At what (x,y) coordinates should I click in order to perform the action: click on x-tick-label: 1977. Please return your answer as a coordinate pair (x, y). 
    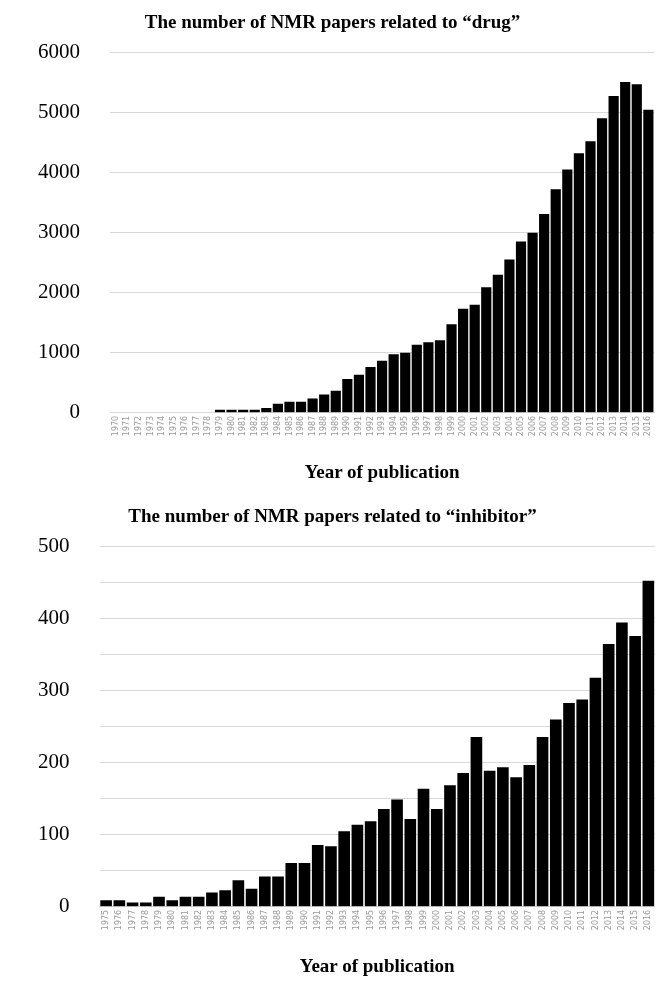
    Looking at the image, I should click on (132, 920).